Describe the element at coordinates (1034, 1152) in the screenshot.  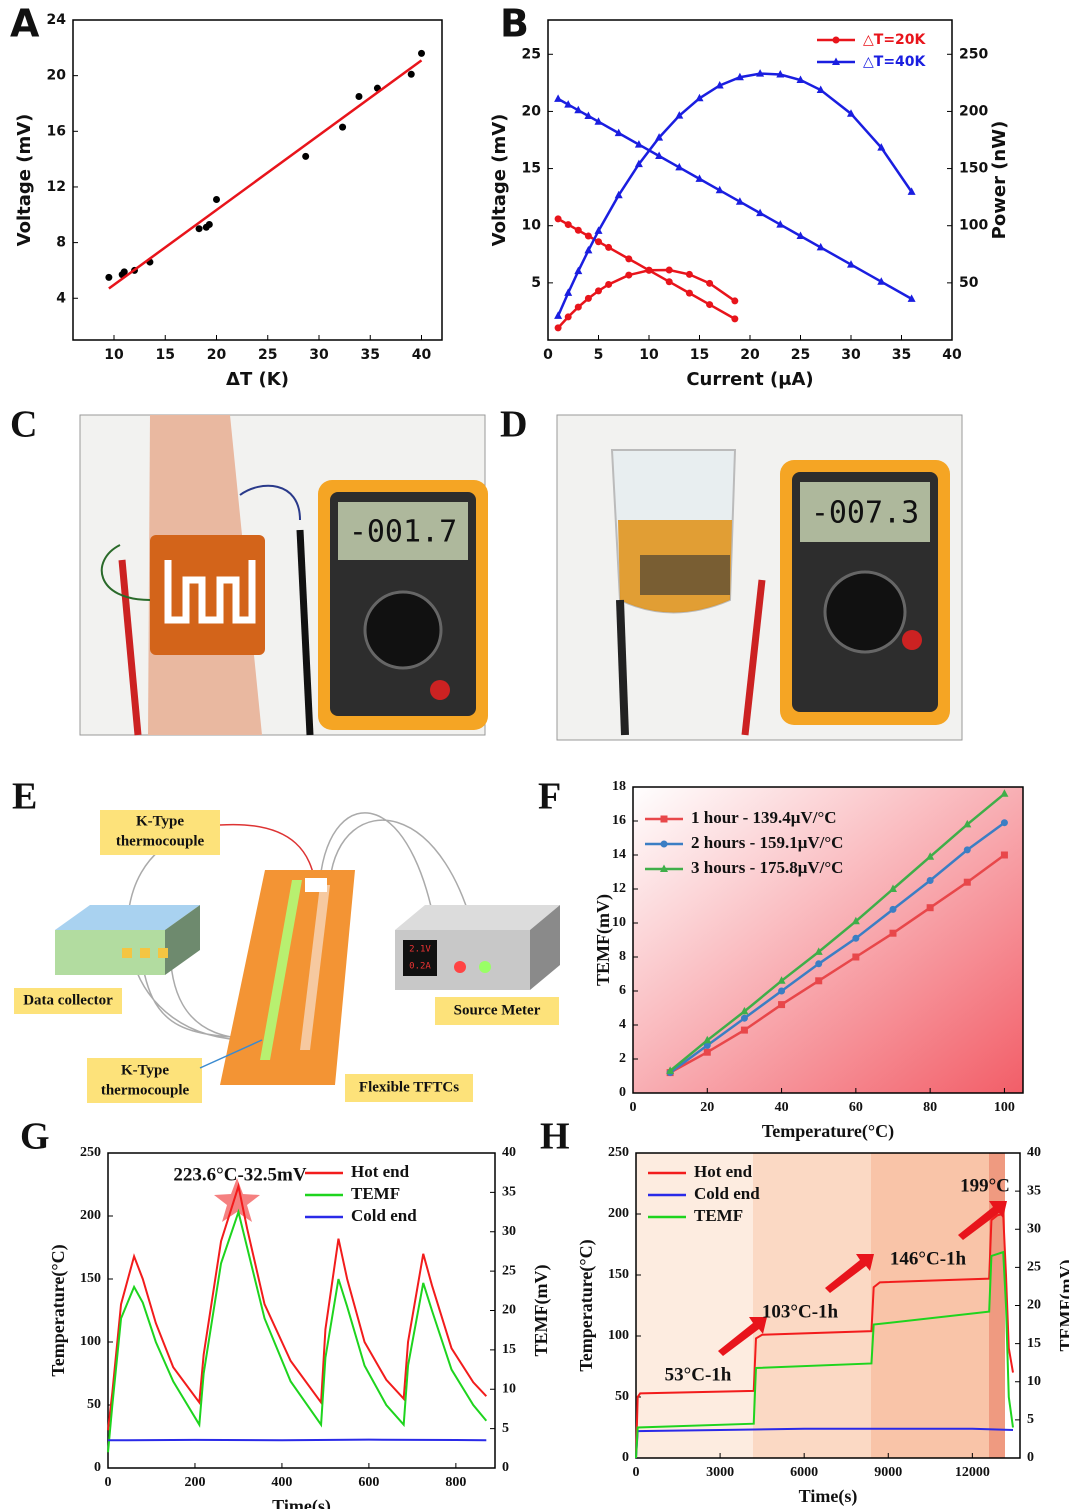
I see `y2-tick-label: 40` at that location.